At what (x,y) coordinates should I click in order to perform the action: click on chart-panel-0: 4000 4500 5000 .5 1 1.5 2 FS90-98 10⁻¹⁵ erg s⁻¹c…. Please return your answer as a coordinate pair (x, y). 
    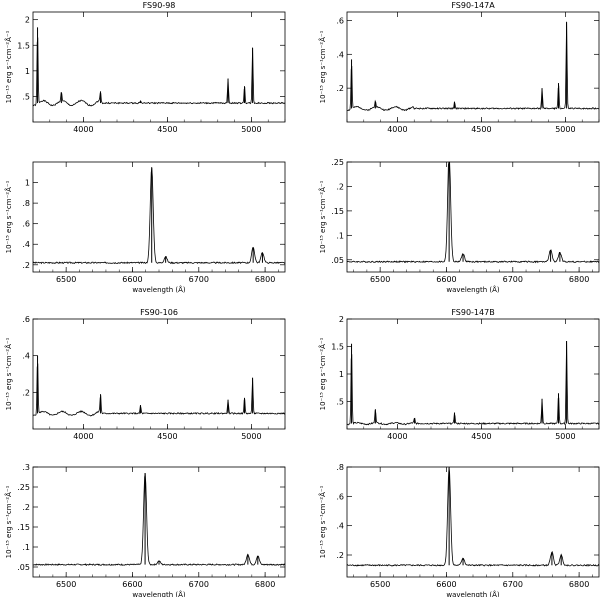
    Looking at the image, I should click on (145, 67).